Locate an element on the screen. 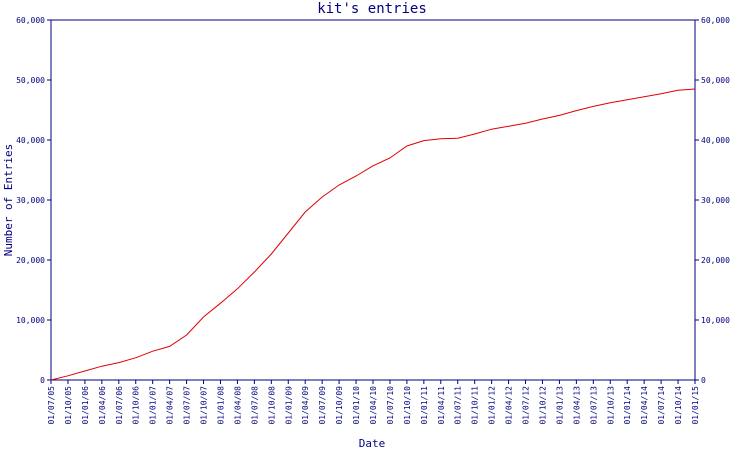 This screenshot has width=750, height=454. x-tick-label: 01/10/13 is located at coordinates (610, 405).